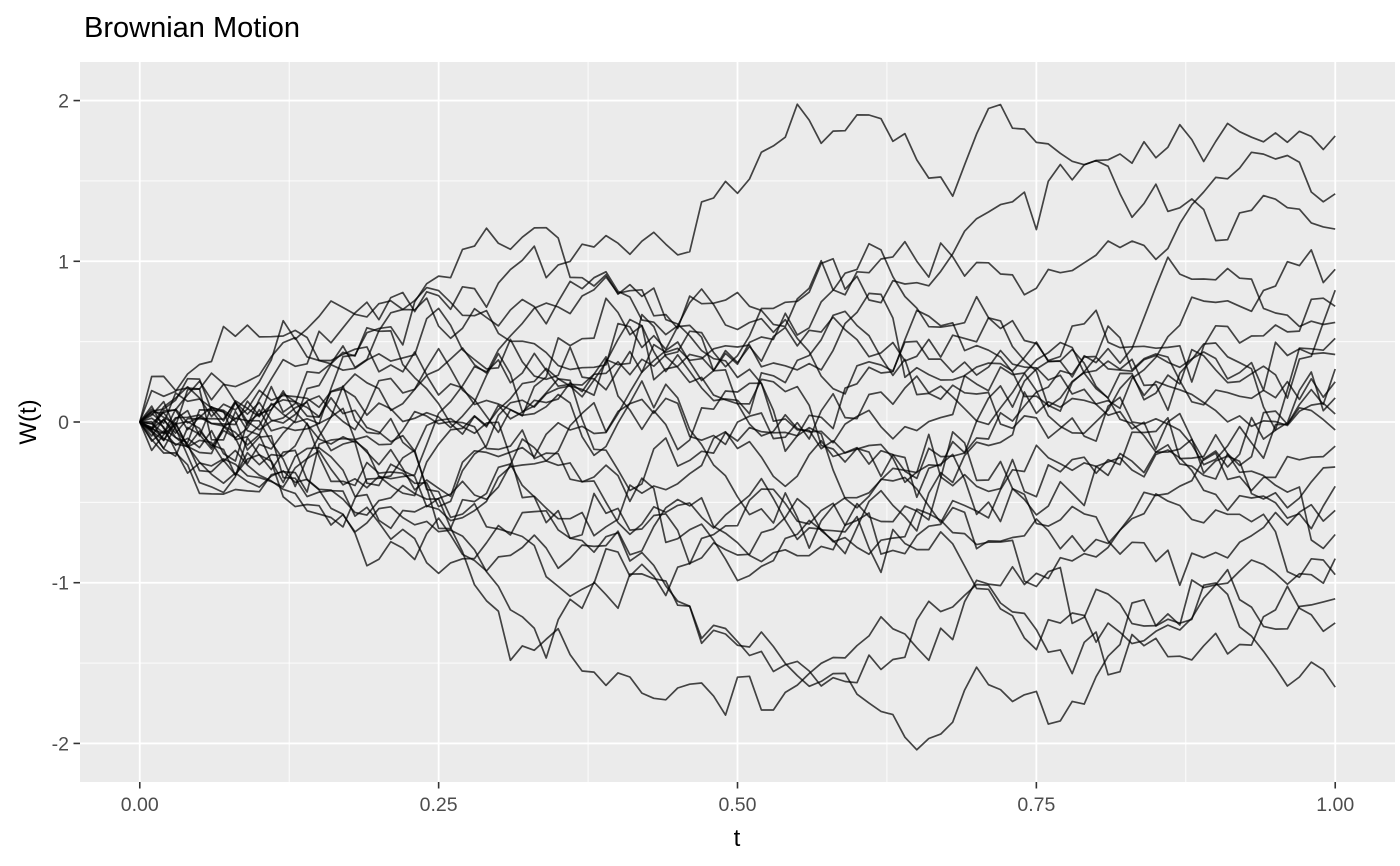 This screenshot has height=866, width=1400. I want to click on x-axis-tick-labels: 0.00 0.25 0.50 0.75 1.00, so click(738, 805).